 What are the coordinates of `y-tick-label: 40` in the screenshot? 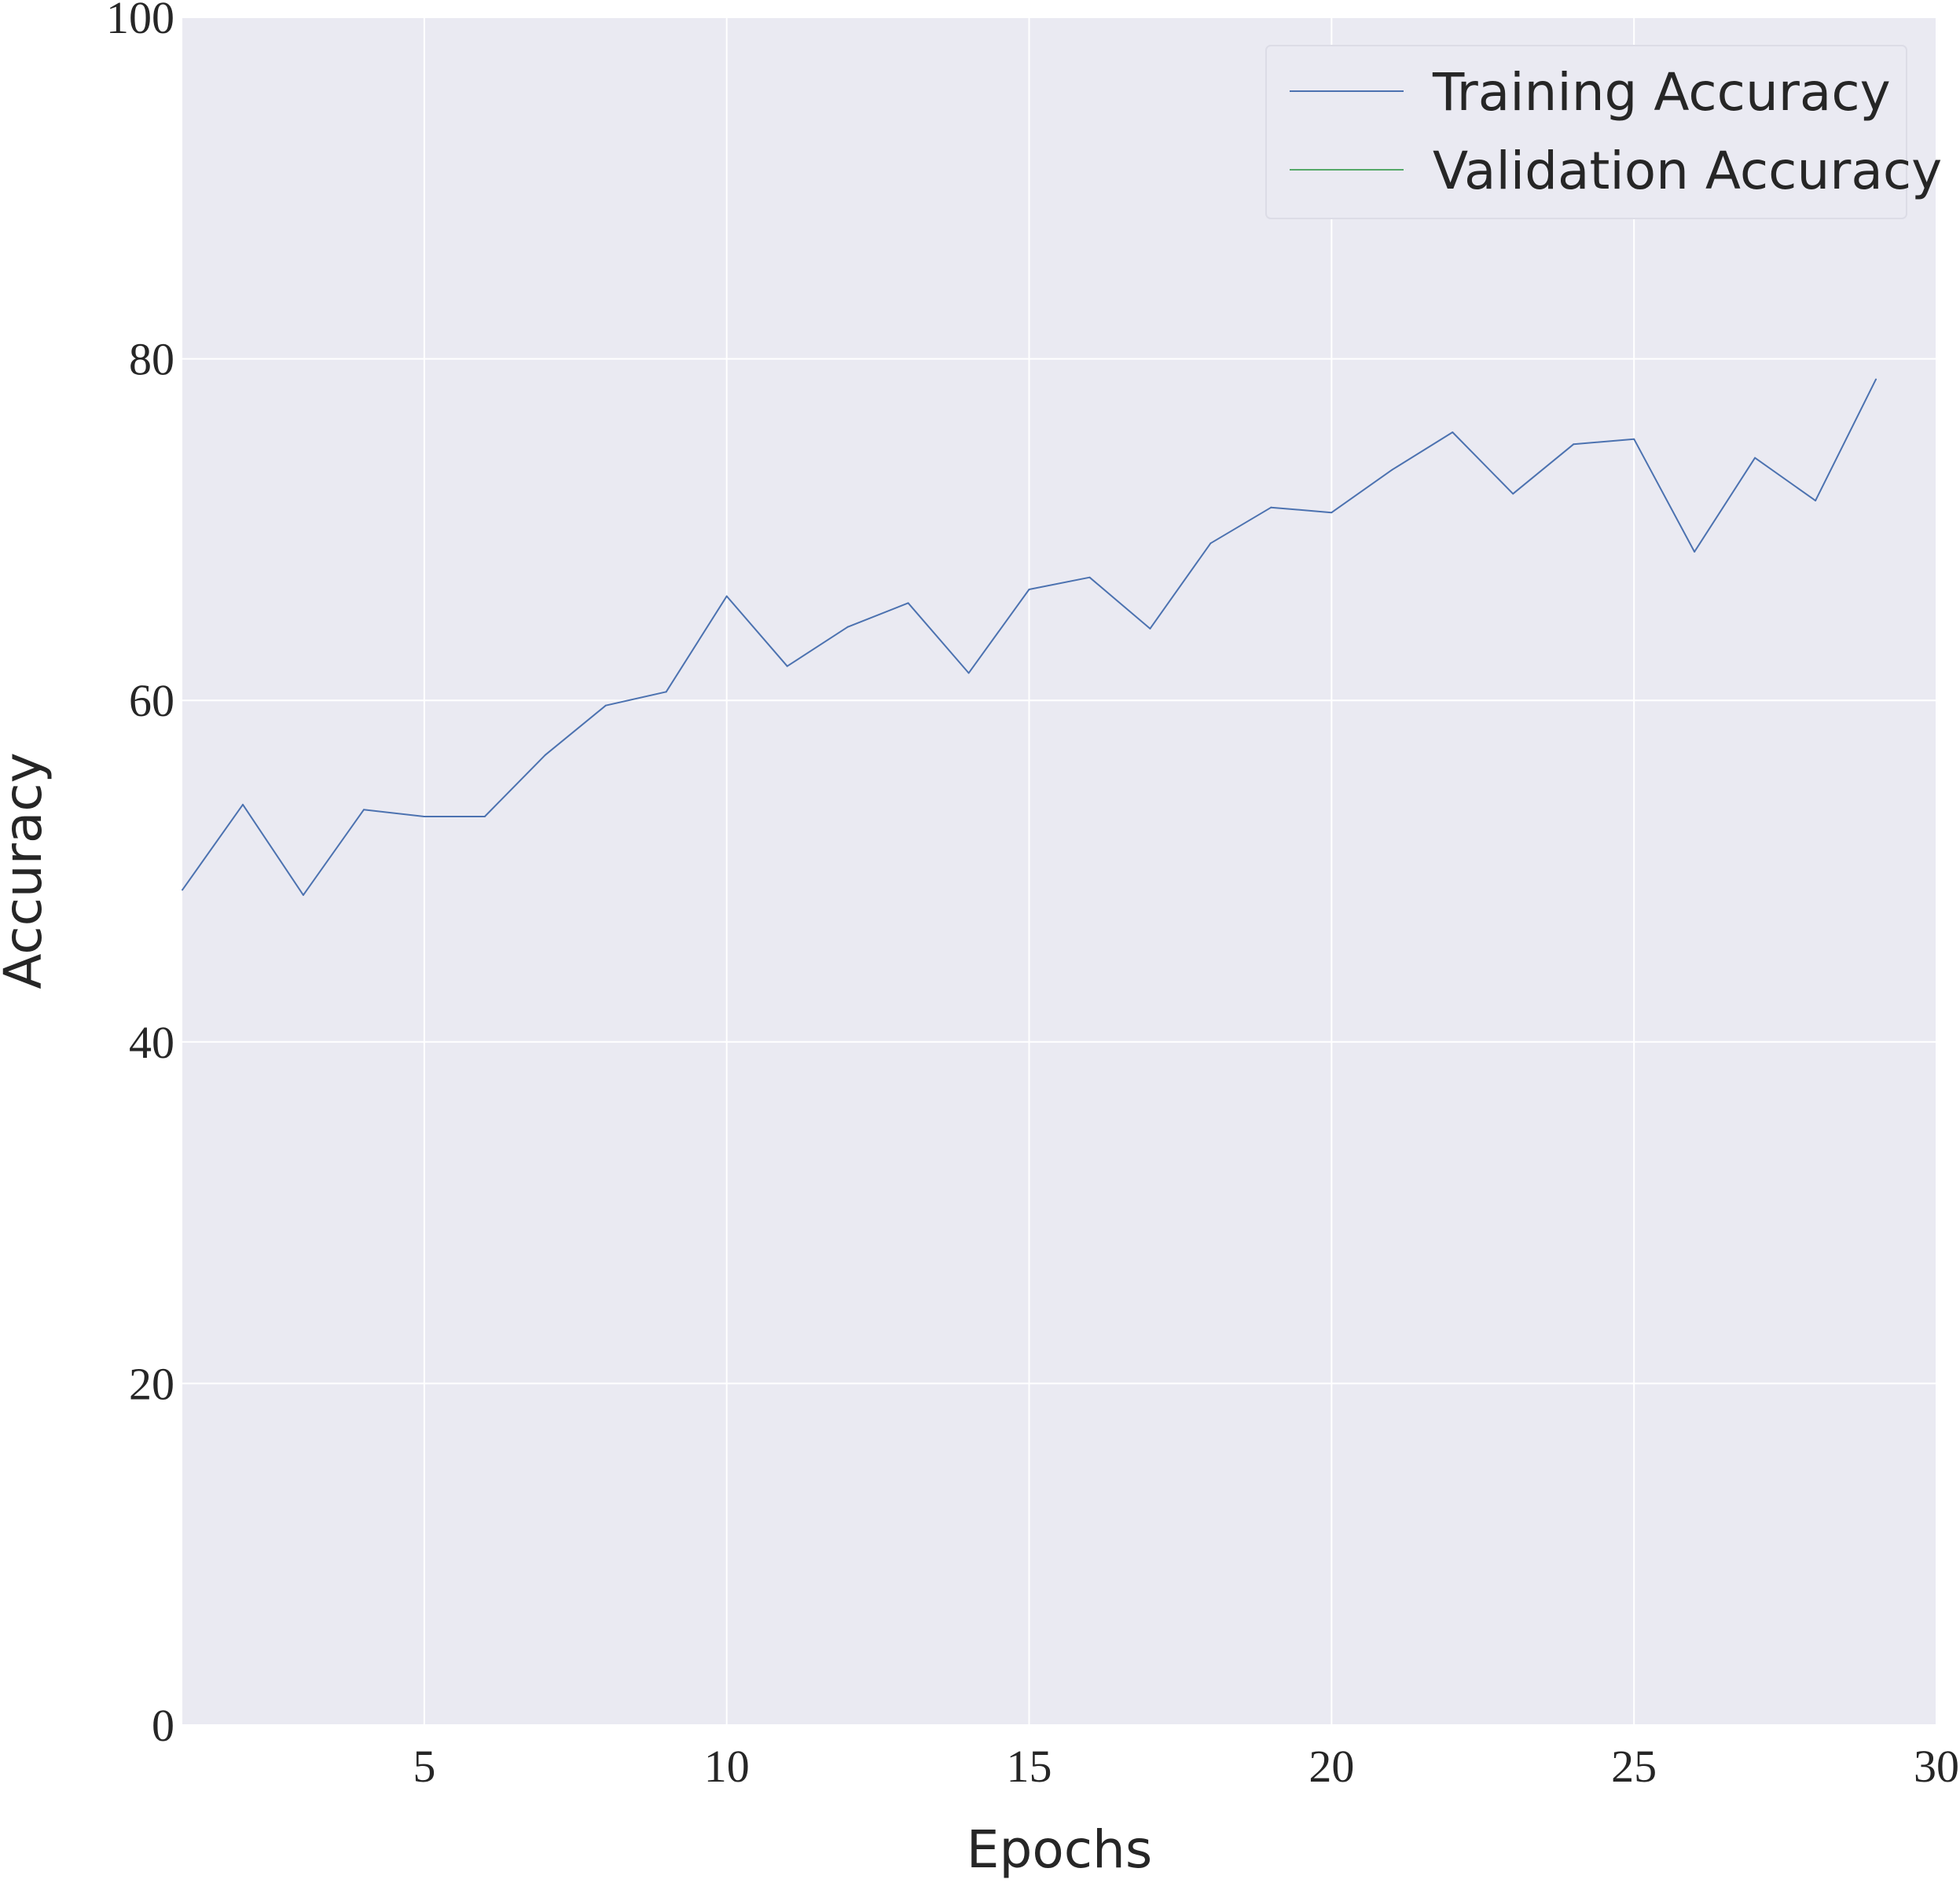 It's located at (152, 1042).